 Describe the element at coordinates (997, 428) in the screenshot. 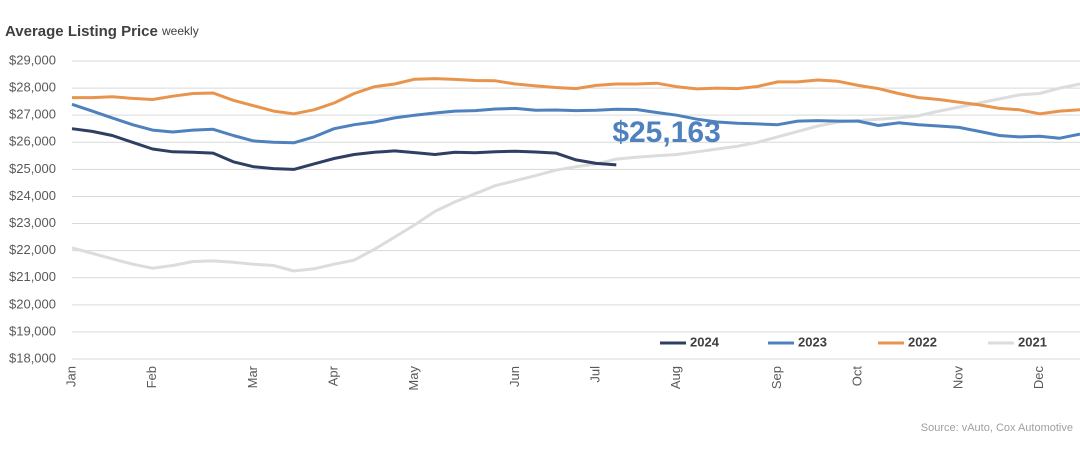

I see `source: Source: vAuto, Cox Automotive` at that location.